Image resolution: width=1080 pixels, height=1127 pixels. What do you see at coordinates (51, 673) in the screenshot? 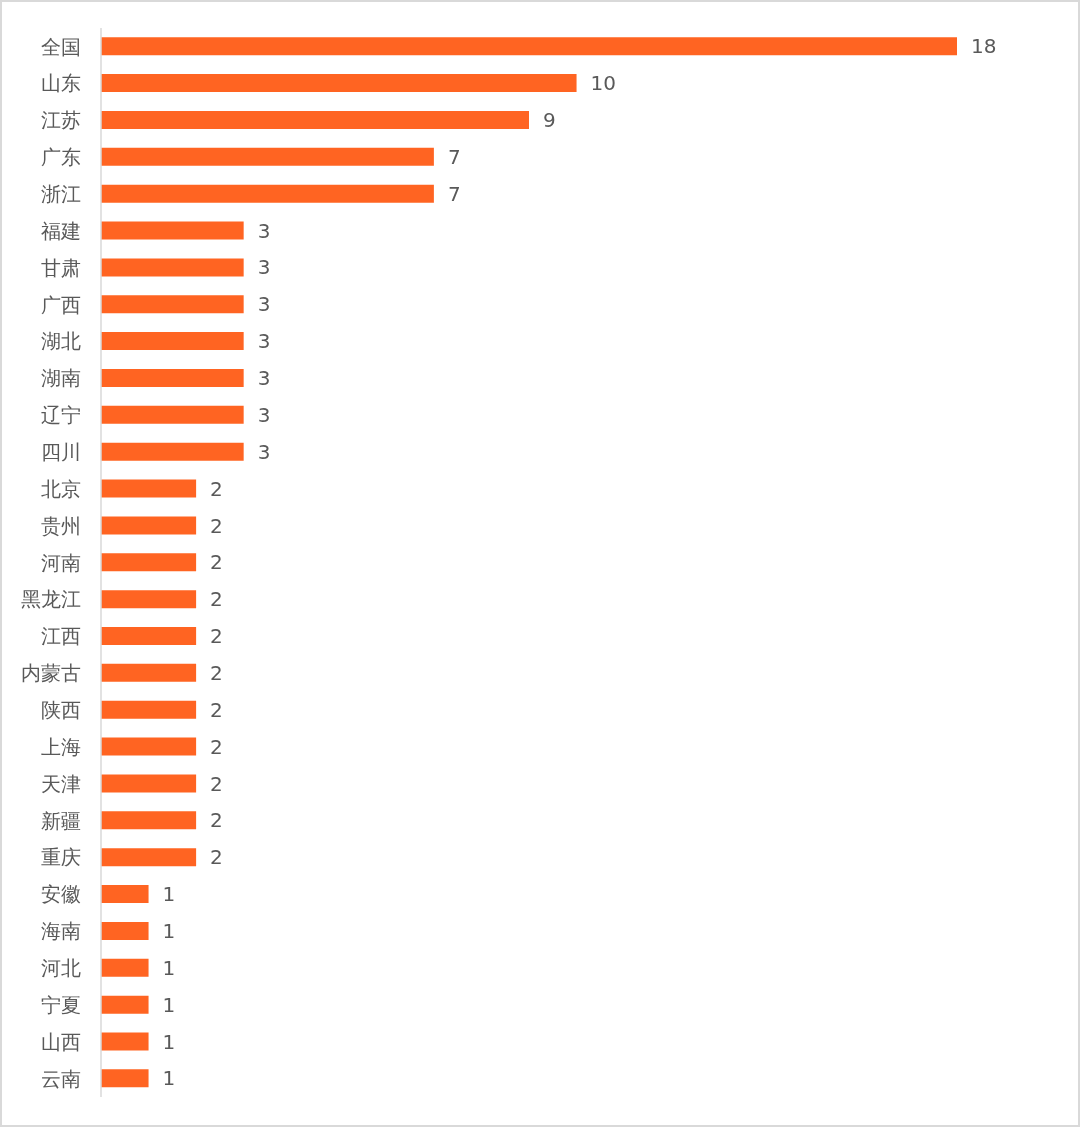
I see `y-tick-label: 内蒙古` at bounding box center [51, 673].